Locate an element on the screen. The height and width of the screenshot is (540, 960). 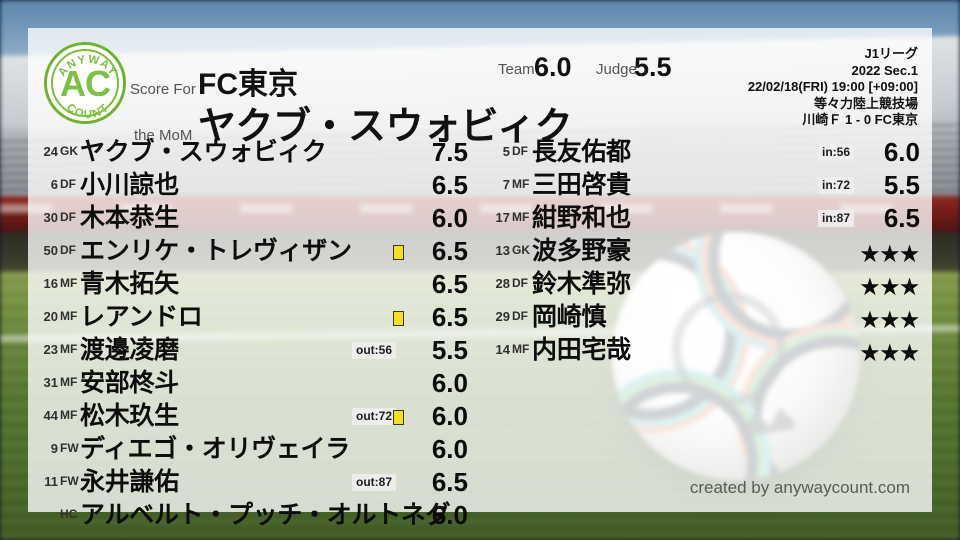
man-of-the-match-name: ヤクブ・スウォビィク is located at coordinates (385, 127).